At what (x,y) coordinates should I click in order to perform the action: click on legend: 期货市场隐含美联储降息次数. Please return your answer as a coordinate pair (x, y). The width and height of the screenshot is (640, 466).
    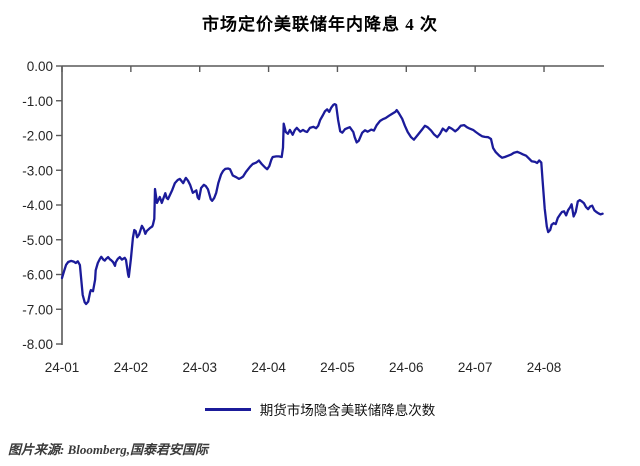
    Looking at the image, I should click on (320, 409).